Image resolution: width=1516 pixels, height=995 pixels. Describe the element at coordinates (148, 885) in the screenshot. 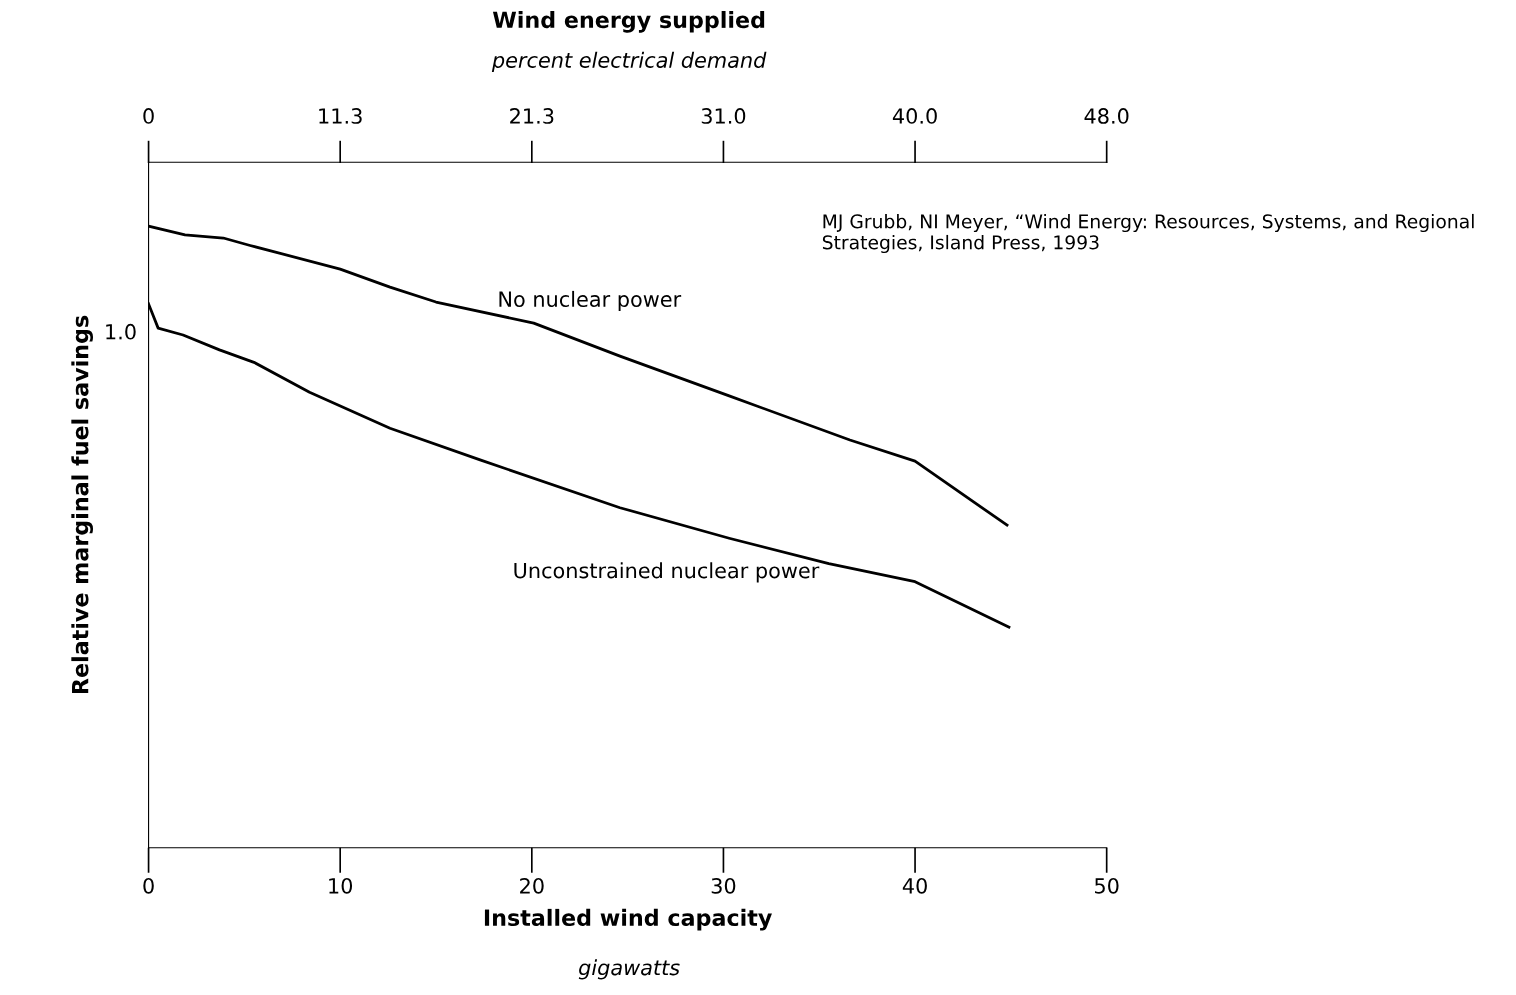

I see `x-tick-label: 0` at that location.